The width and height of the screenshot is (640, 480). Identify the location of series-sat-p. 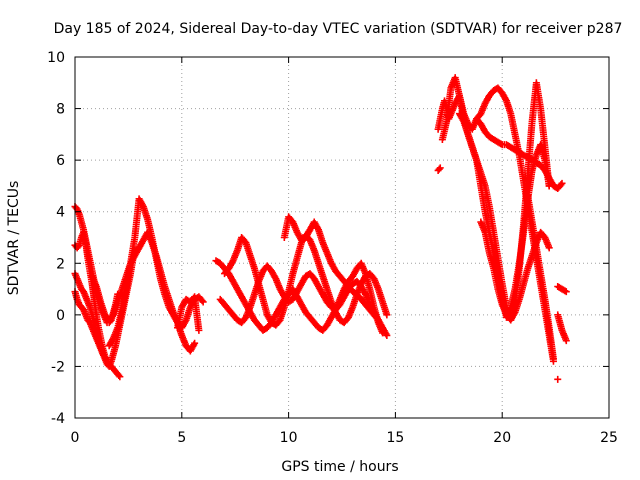
(515, 271).